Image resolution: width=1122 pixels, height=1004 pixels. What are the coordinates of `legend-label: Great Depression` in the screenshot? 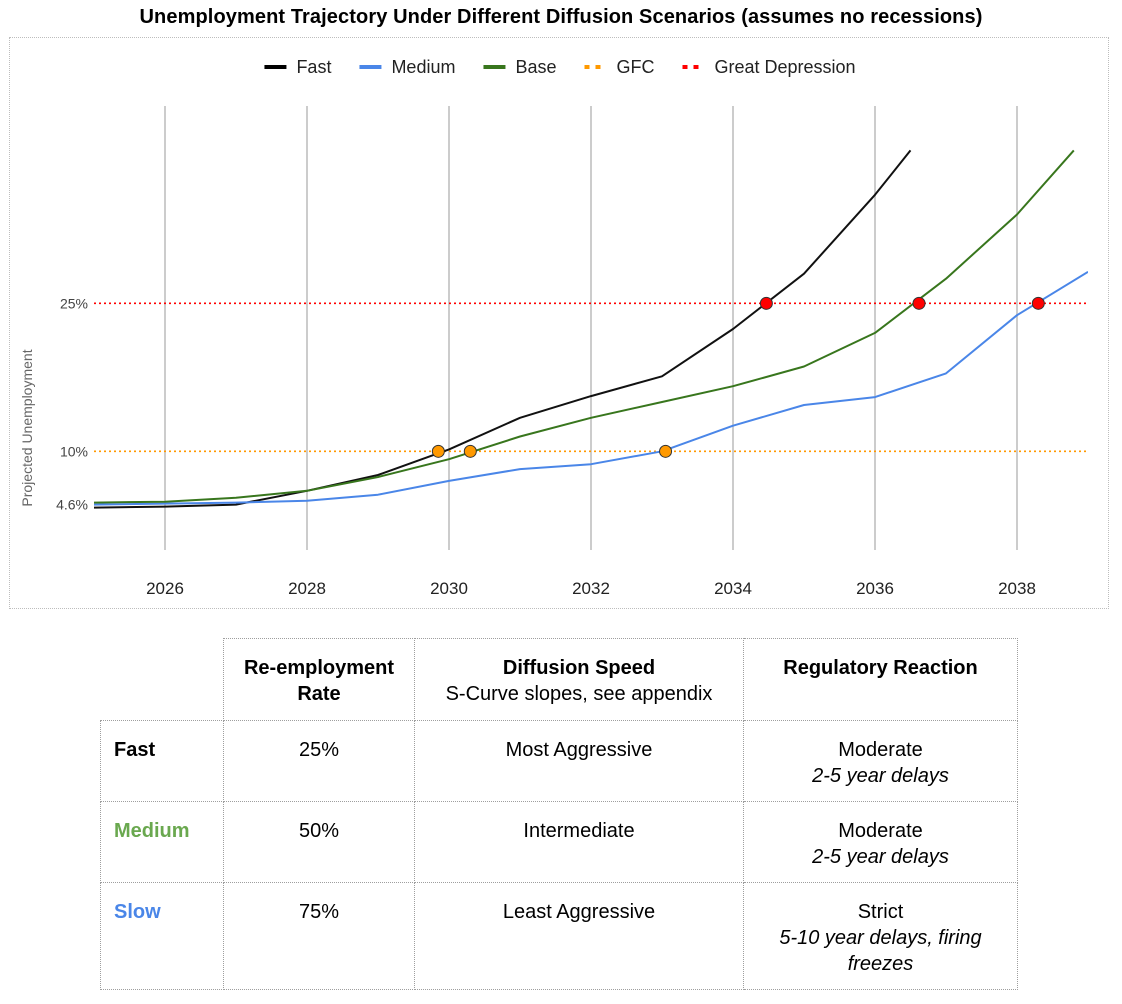 It's located at (784, 67).